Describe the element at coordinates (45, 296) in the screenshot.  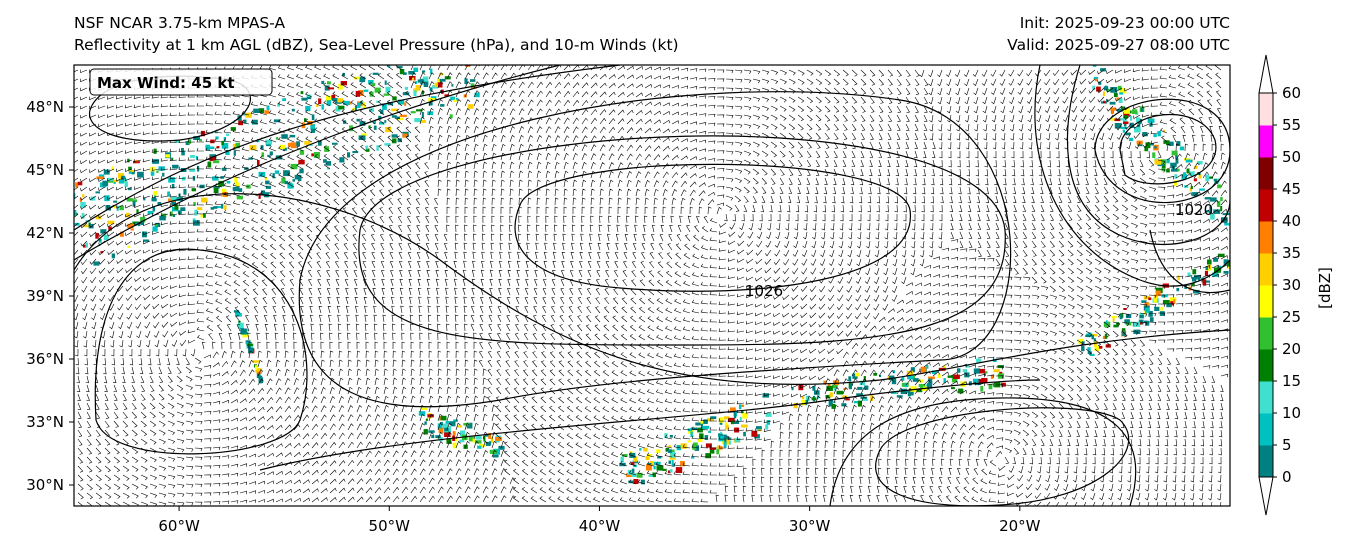
I see `lat-tick-label: 39°N` at that location.